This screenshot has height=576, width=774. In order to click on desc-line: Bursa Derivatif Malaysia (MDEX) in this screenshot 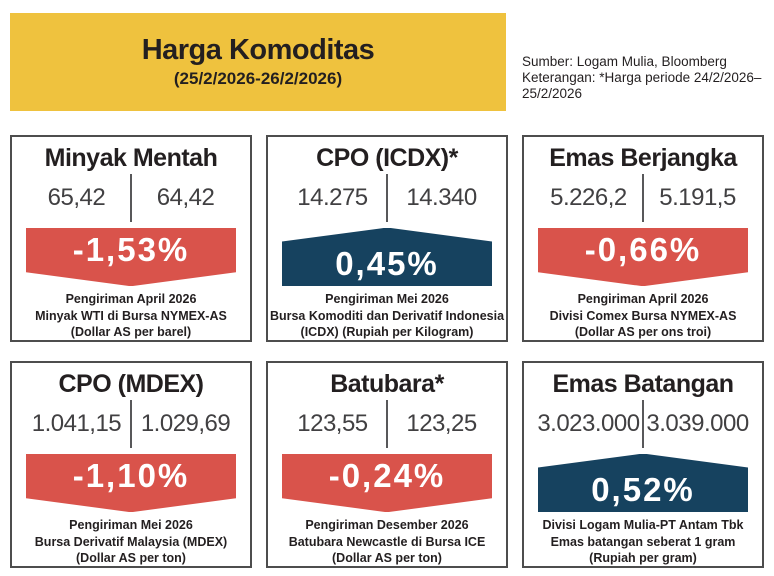, I will do `click(131, 541)`.